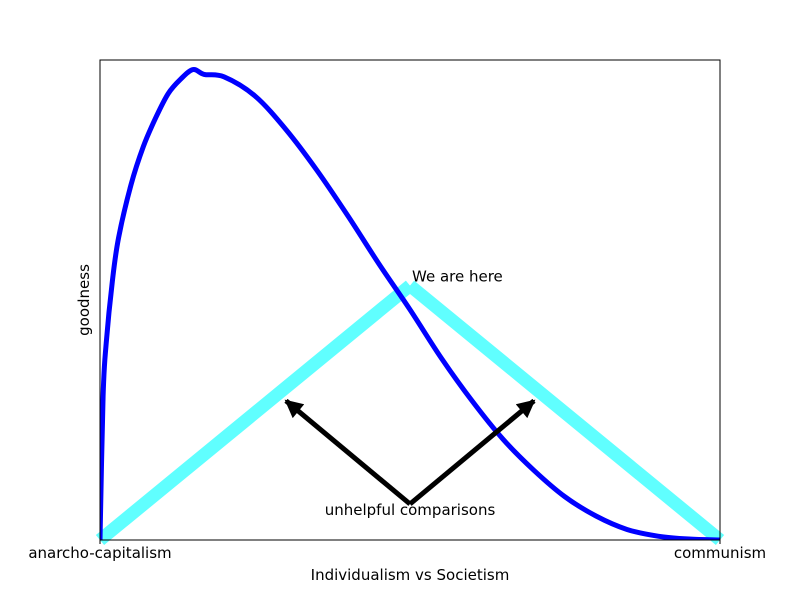 The image size is (800, 600). Describe the element at coordinates (457, 277) in the screenshot. I see `annotation-we-are-here: We are here` at that location.